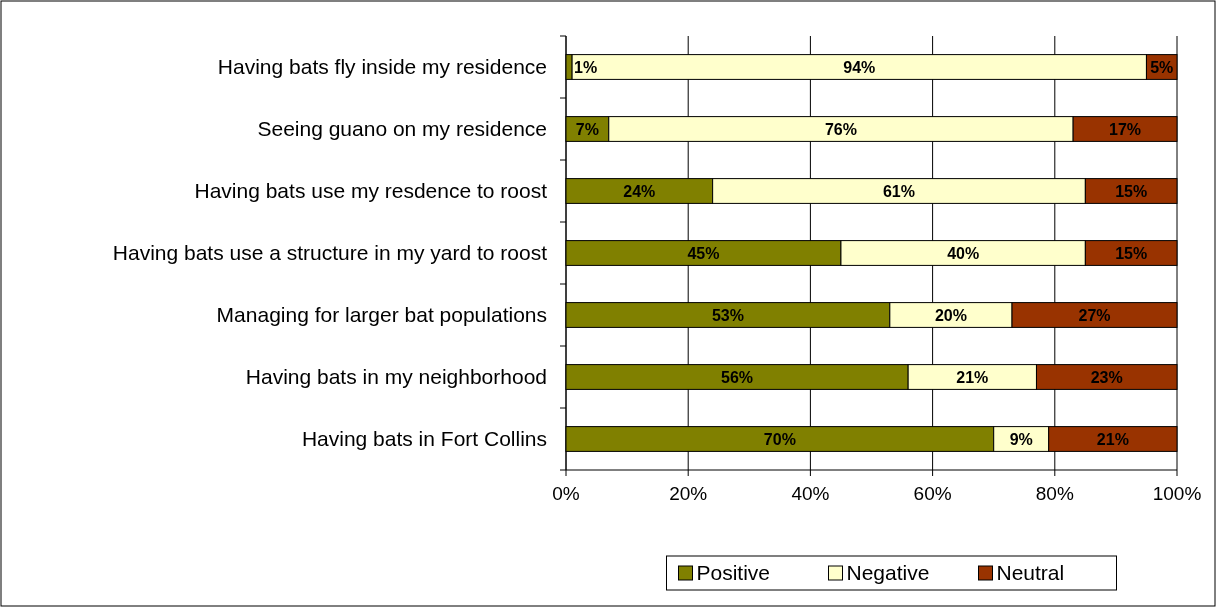 This screenshot has height=608, width=1217. What do you see at coordinates (899, 191) in the screenshot?
I see `data-label: 61%` at bounding box center [899, 191].